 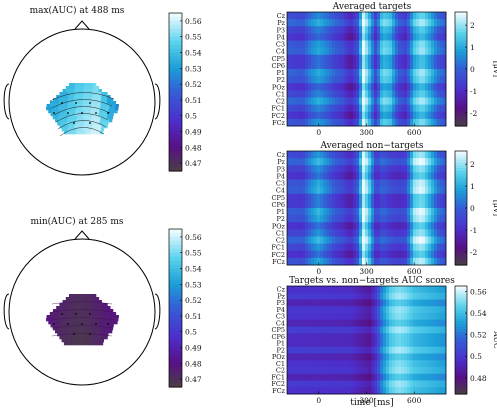 I want to click on heatmap-targets-channel-label: CP6, so click(x=278, y=66).